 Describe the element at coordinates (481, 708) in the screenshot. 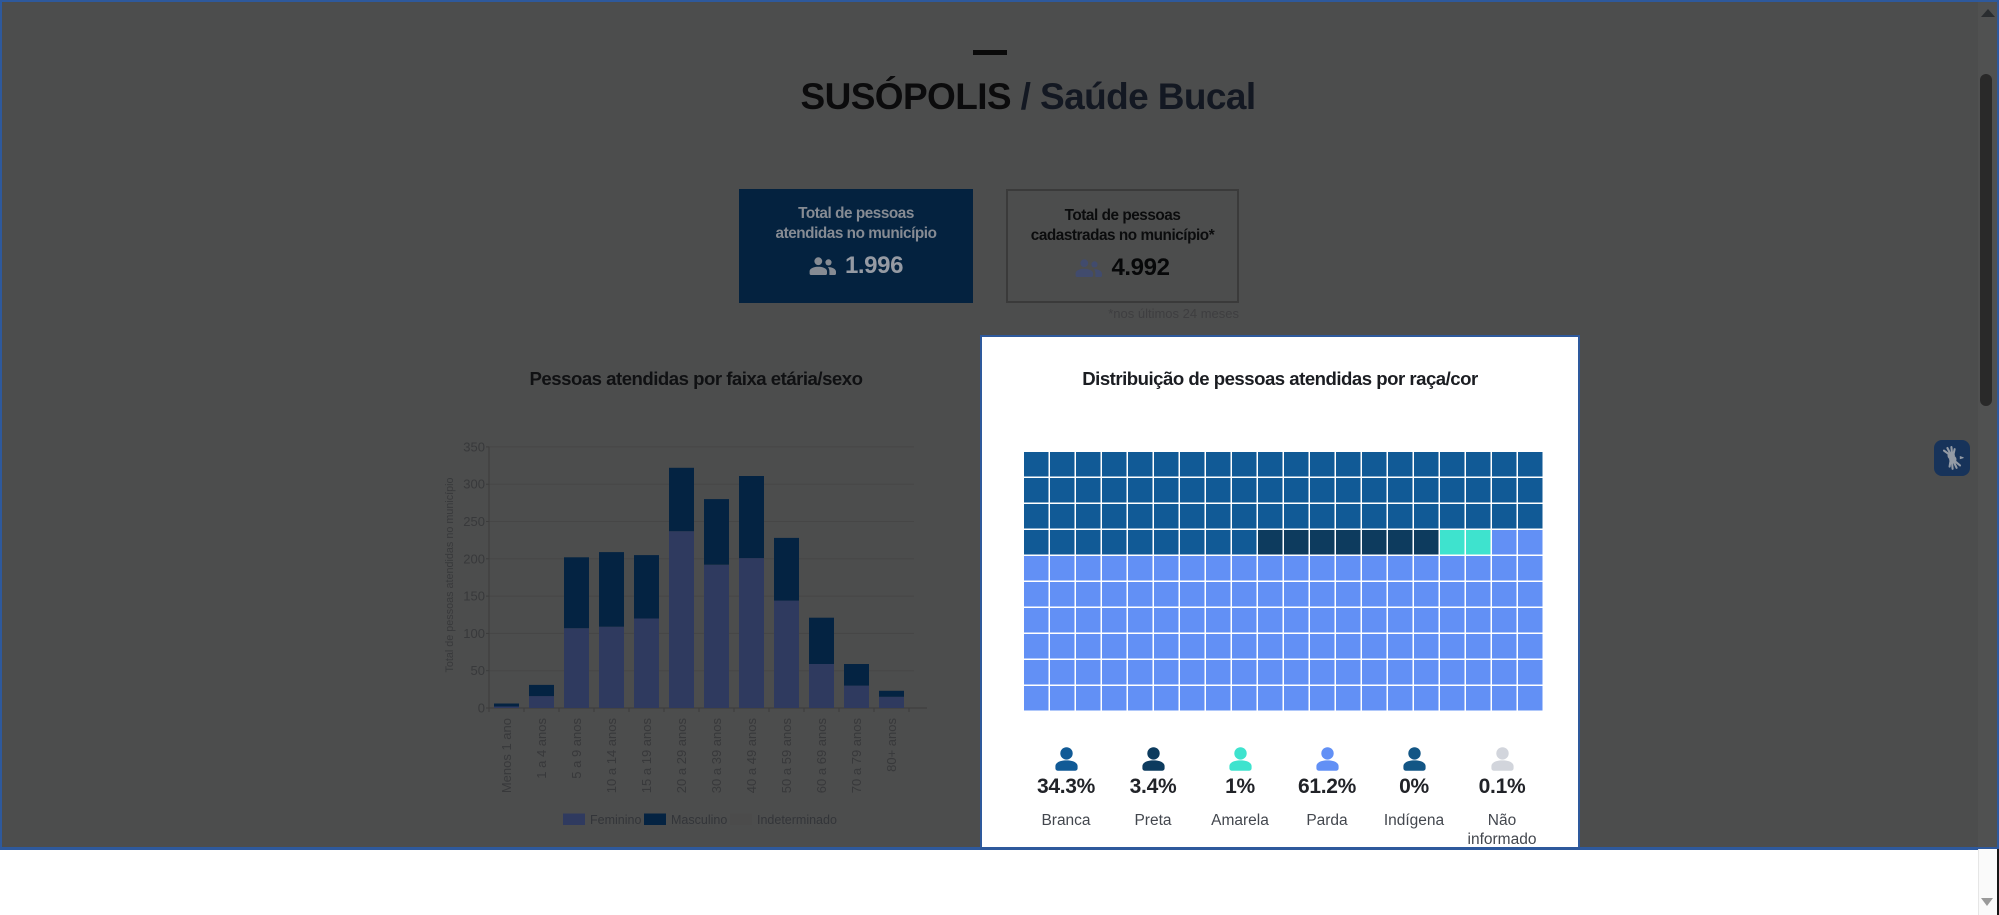

I see `svg-text: 0` at that location.